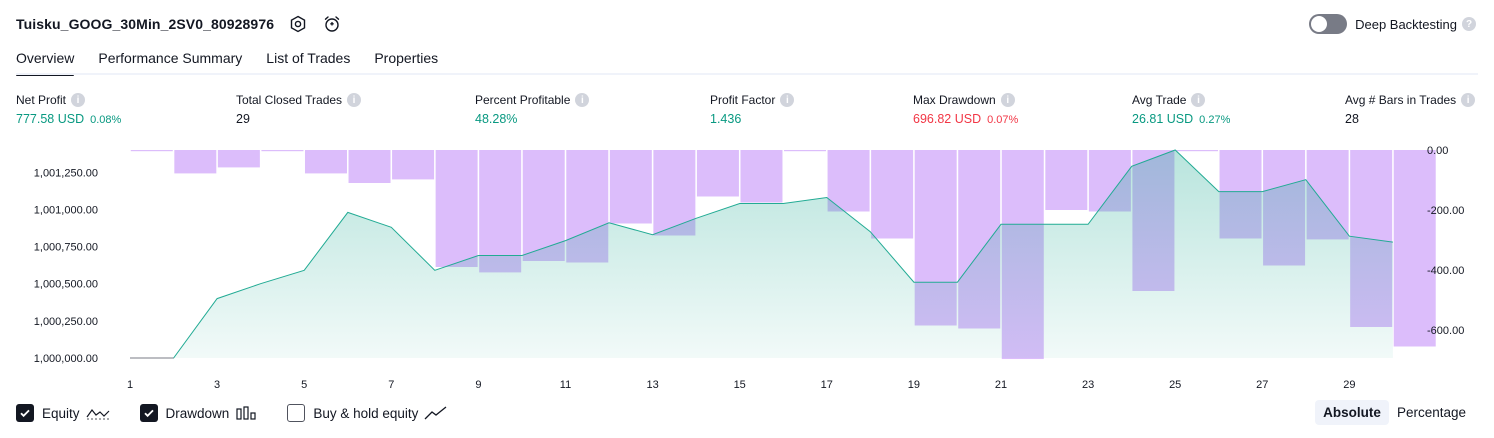 Image resolution: width=1494 pixels, height=438 pixels. Describe the element at coordinates (66, 210) in the screenshot. I see `left-tick-label: 1,001,000.00` at that location.